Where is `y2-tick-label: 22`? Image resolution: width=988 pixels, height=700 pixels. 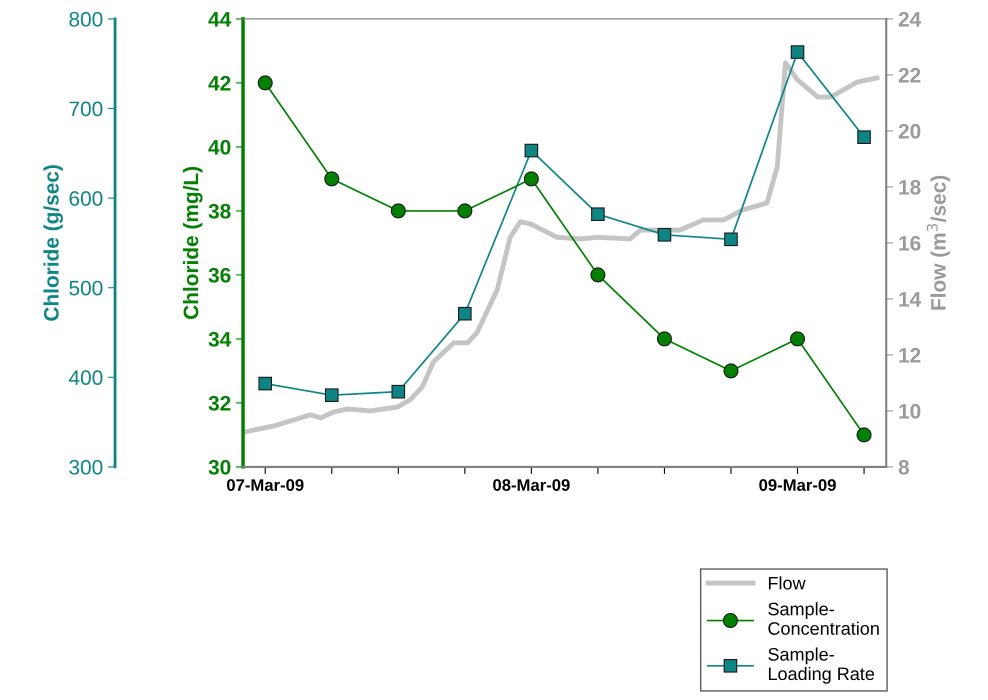
y2-tick-label: 22 is located at coordinates (909, 75).